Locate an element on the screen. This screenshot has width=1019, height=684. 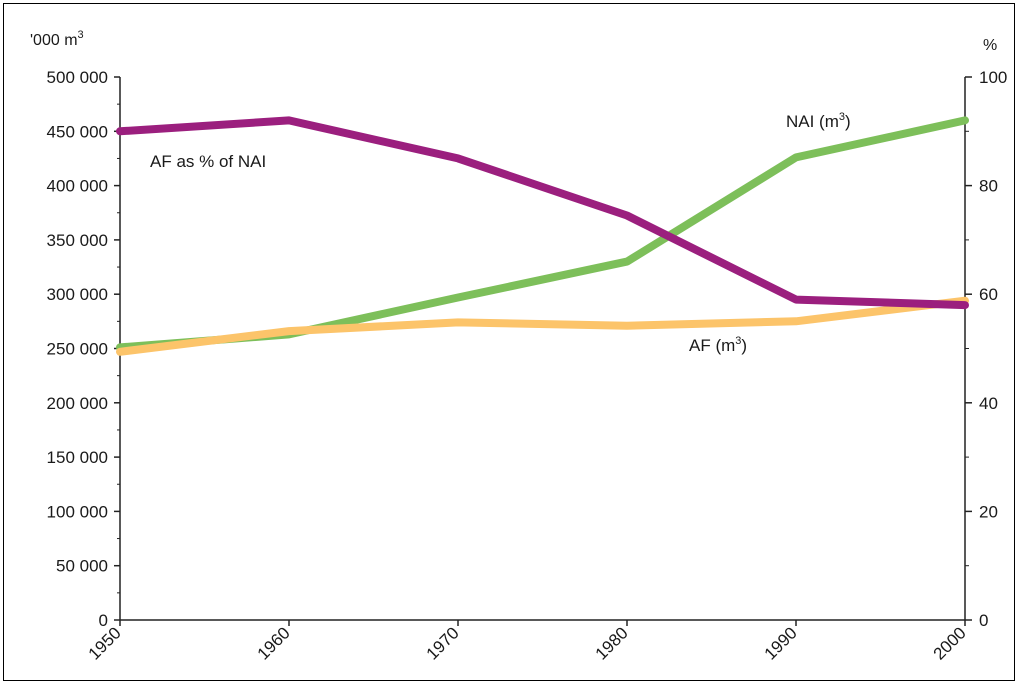
x-tick-label: 1960 is located at coordinates (274, 643).